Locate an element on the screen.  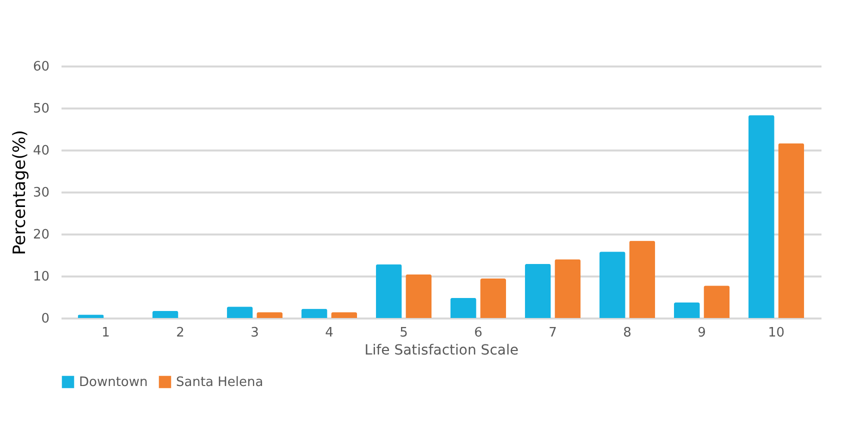
y-tick-label: 30 is located at coordinates (41, 193).